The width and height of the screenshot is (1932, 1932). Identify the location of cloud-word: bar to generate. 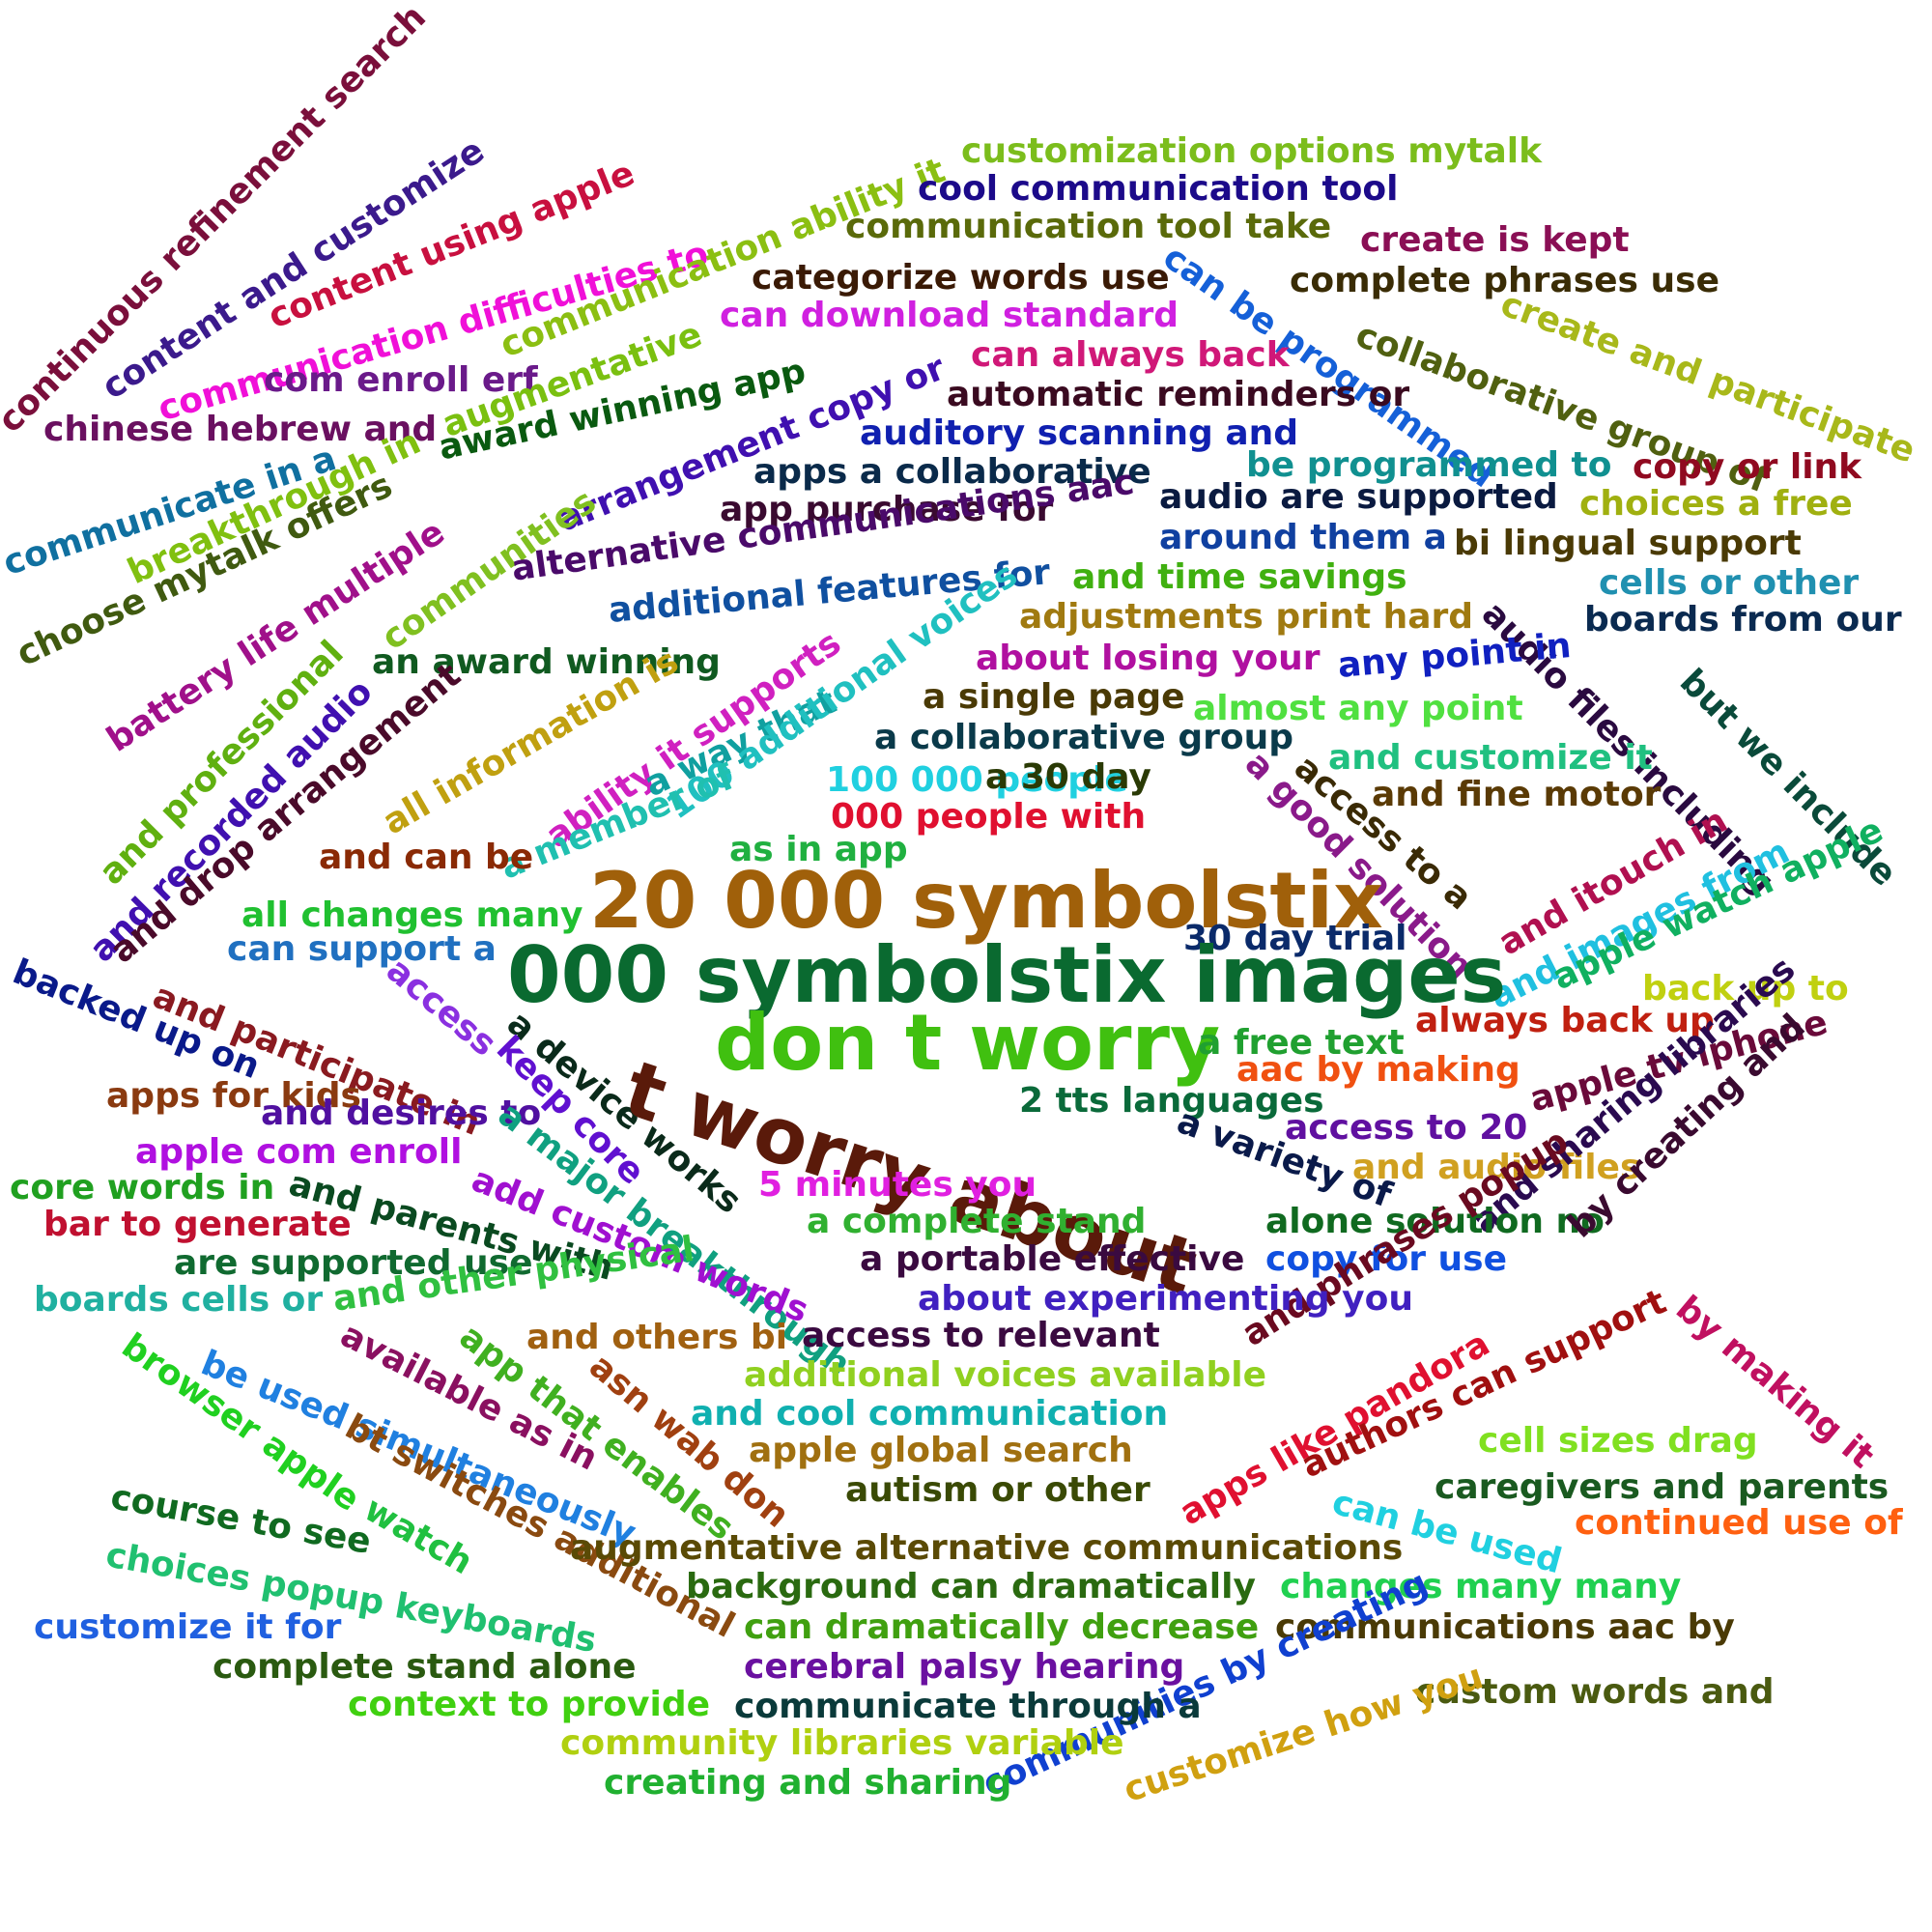
(197, 1224).